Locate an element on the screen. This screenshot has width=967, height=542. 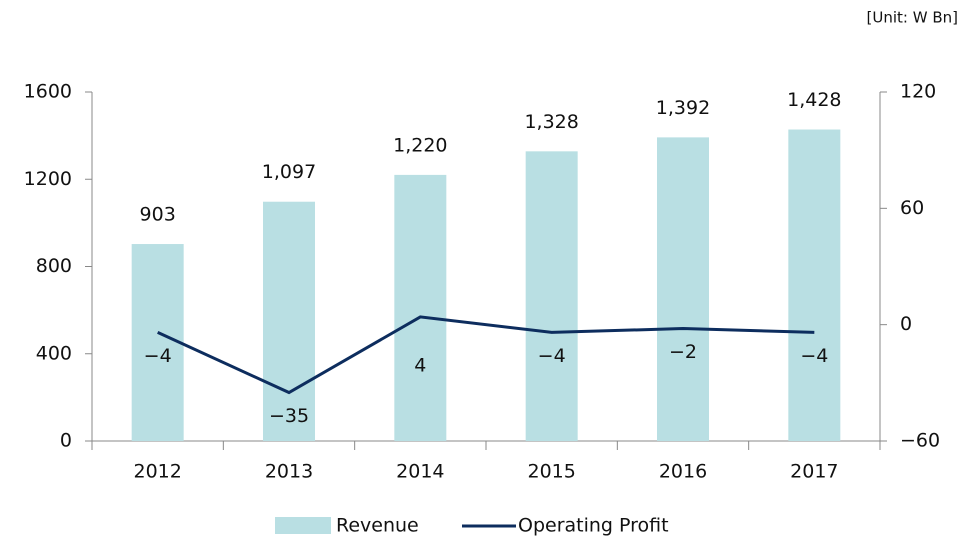
line is located at coordinates (486, 355).